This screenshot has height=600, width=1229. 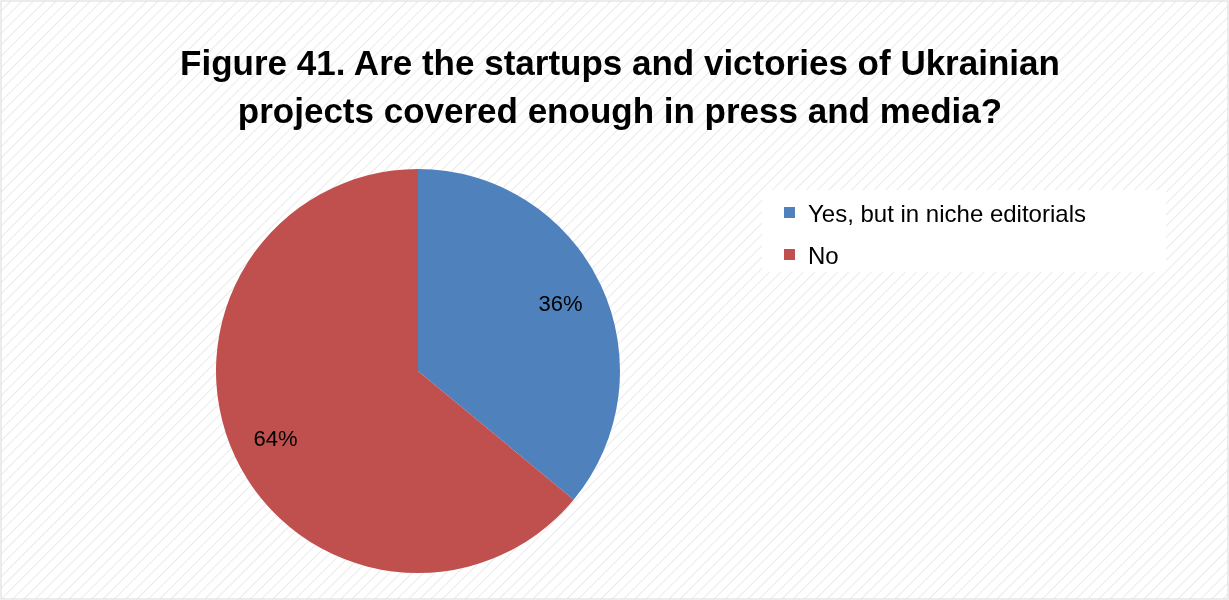 What do you see at coordinates (823, 255) in the screenshot?
I see `legend-label: No` at bounding box center [823, 255].